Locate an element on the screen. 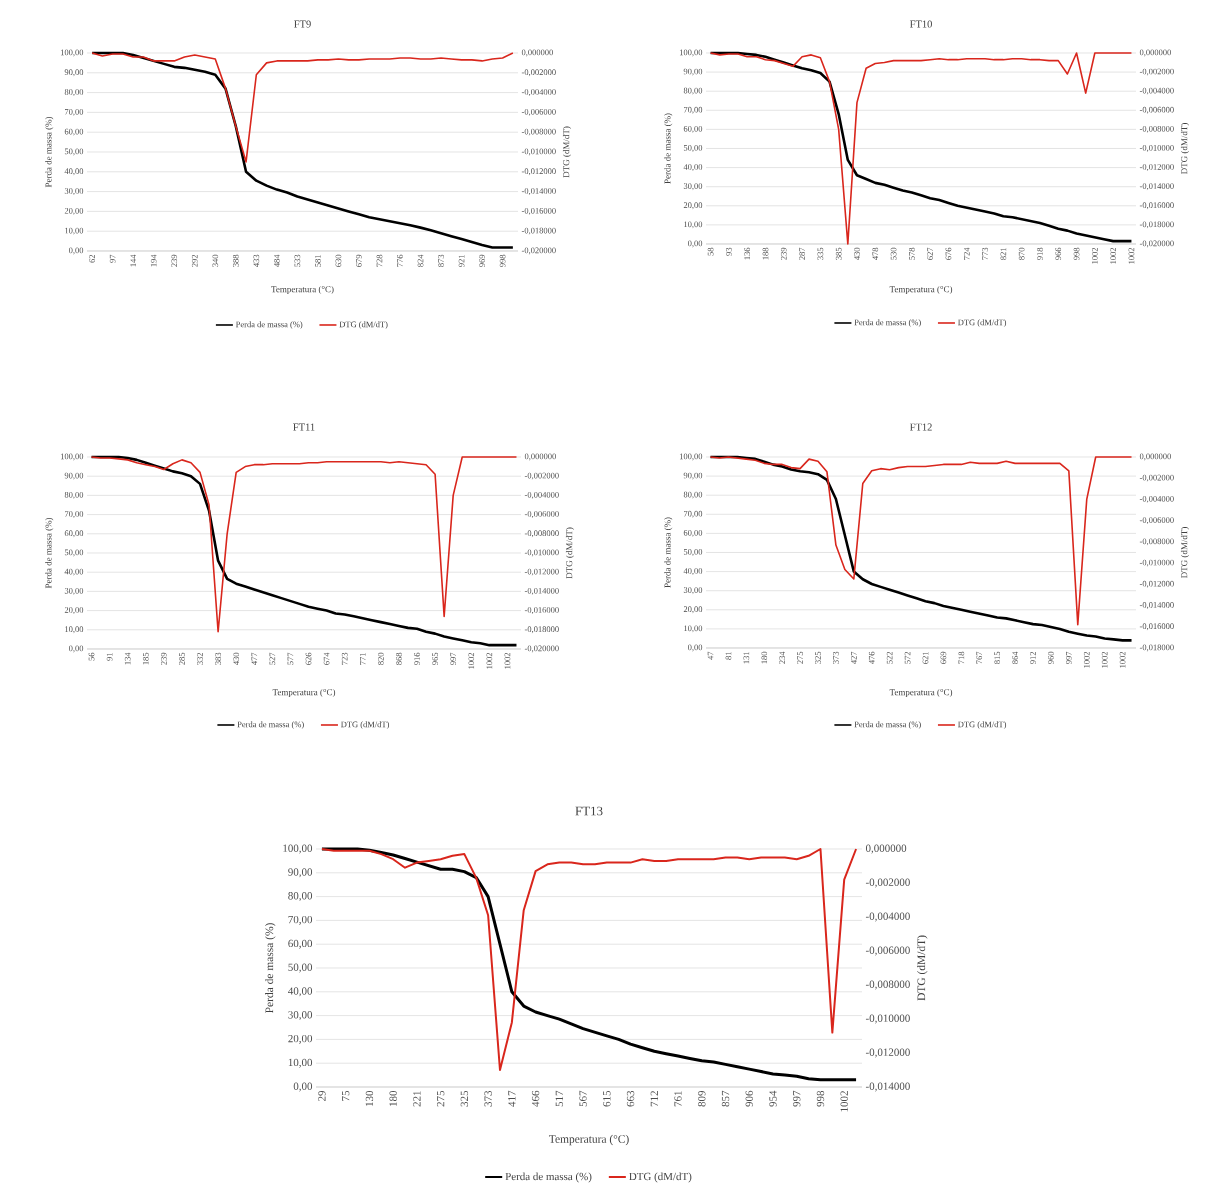 The image size is (1224, 1200). x-tick-label: 530 is located at coordinates (893, 253).